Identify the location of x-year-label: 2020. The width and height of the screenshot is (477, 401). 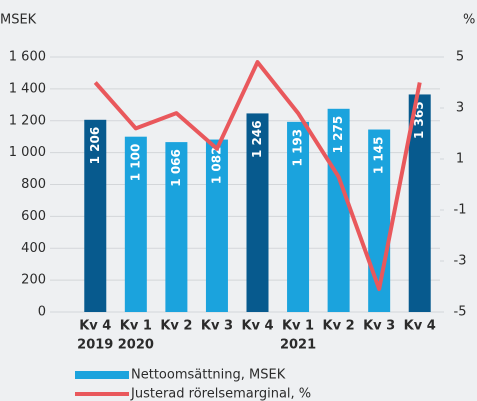
(136, 345).